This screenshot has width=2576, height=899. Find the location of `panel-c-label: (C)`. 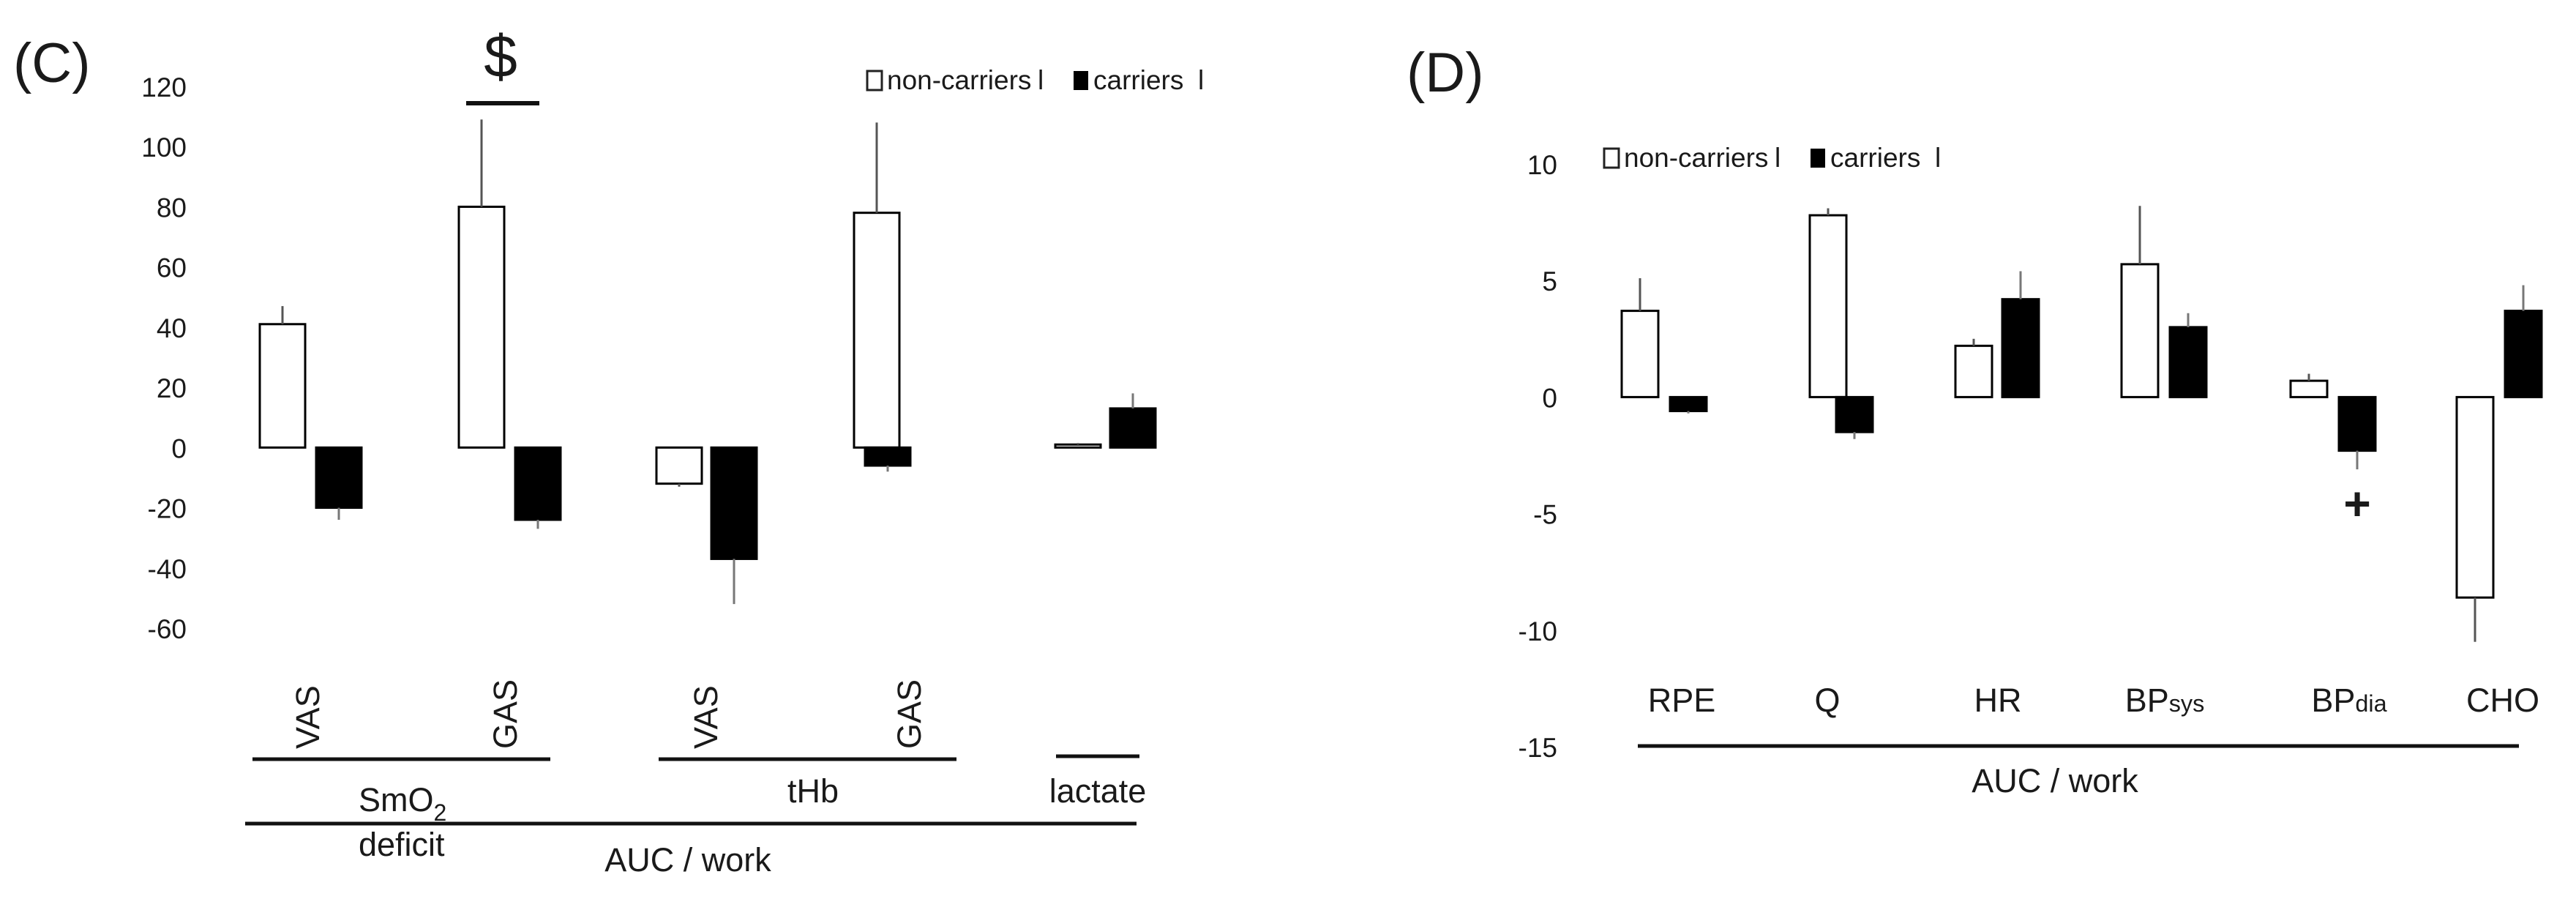

panel-c-label: (C) is located at coordinates (52, 63).